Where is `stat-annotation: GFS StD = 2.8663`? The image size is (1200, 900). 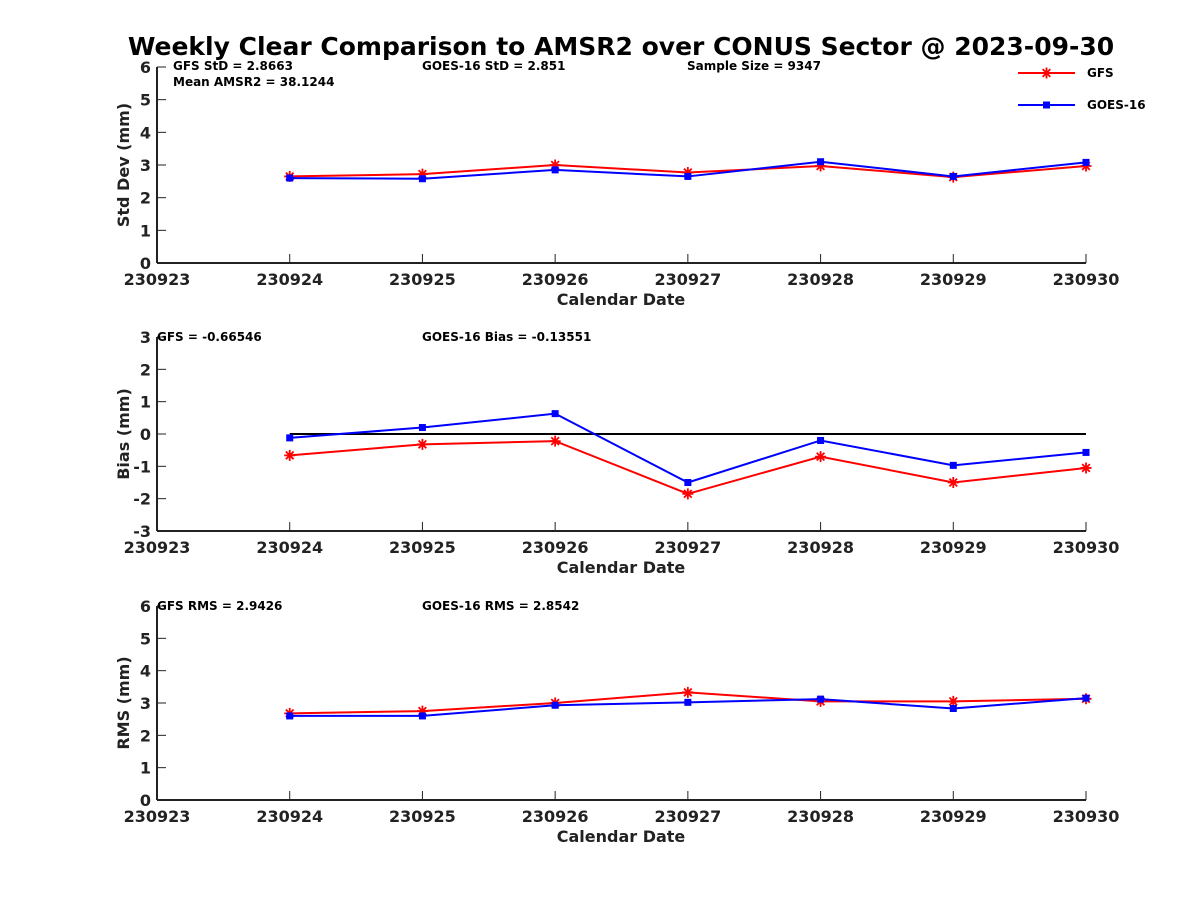
stat-annotation: GFS StD = 2.8663 is located at coordinates (233, 66).